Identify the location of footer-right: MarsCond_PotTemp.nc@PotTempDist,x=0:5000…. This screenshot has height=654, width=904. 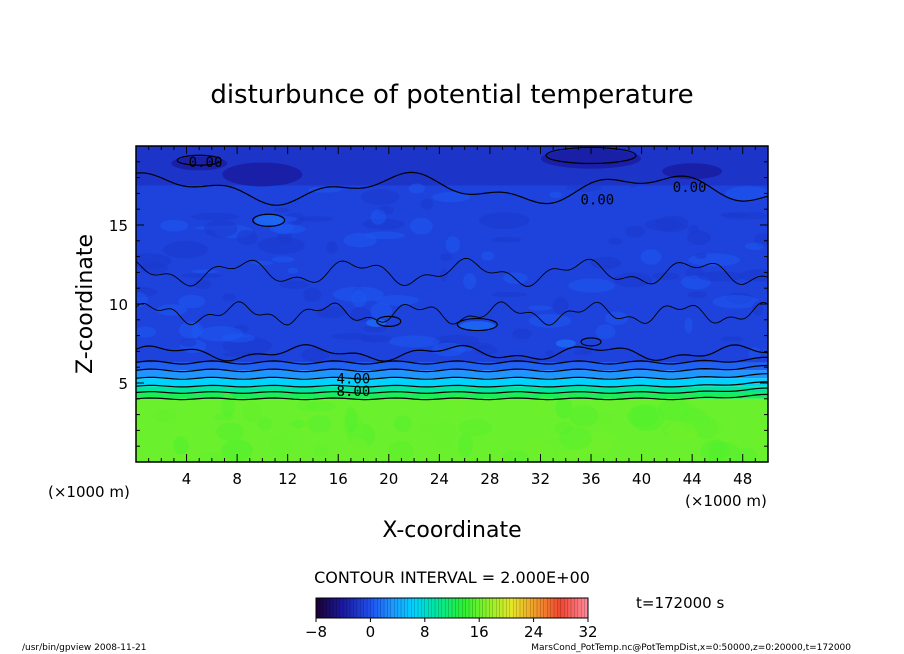
(691, 648).